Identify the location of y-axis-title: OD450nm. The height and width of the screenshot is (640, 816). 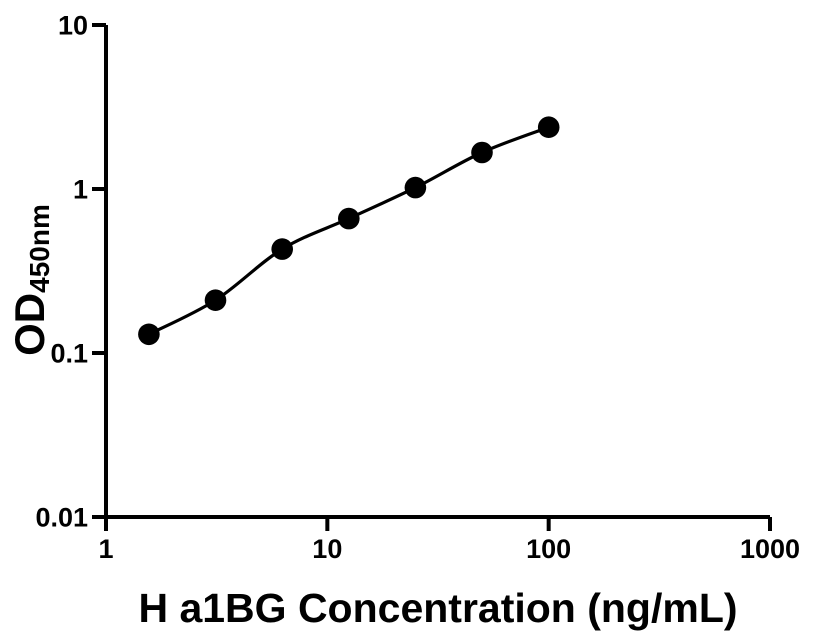
(30, 280).